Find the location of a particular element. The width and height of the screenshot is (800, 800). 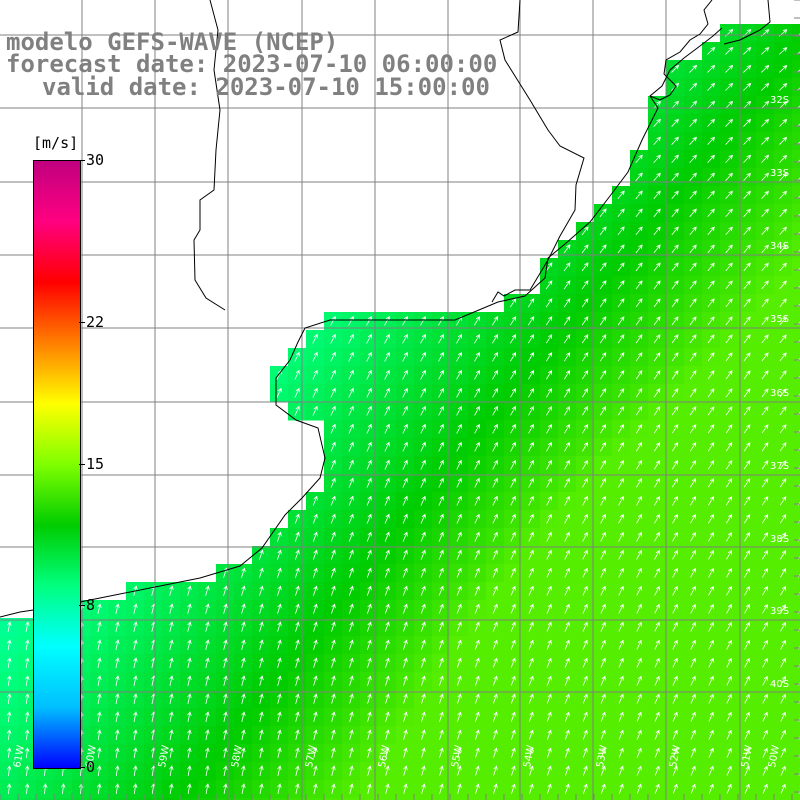

lon-label: 57W is located at coordinates (311, 756).